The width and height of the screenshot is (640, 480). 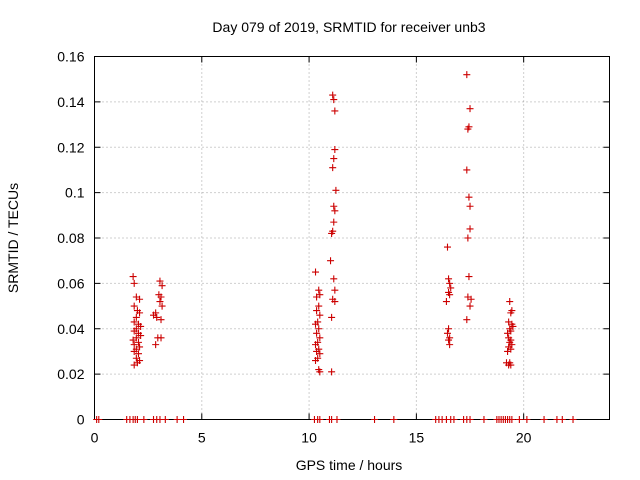 I want to click on x-tick-label: 15, so click(x=417, y=438).